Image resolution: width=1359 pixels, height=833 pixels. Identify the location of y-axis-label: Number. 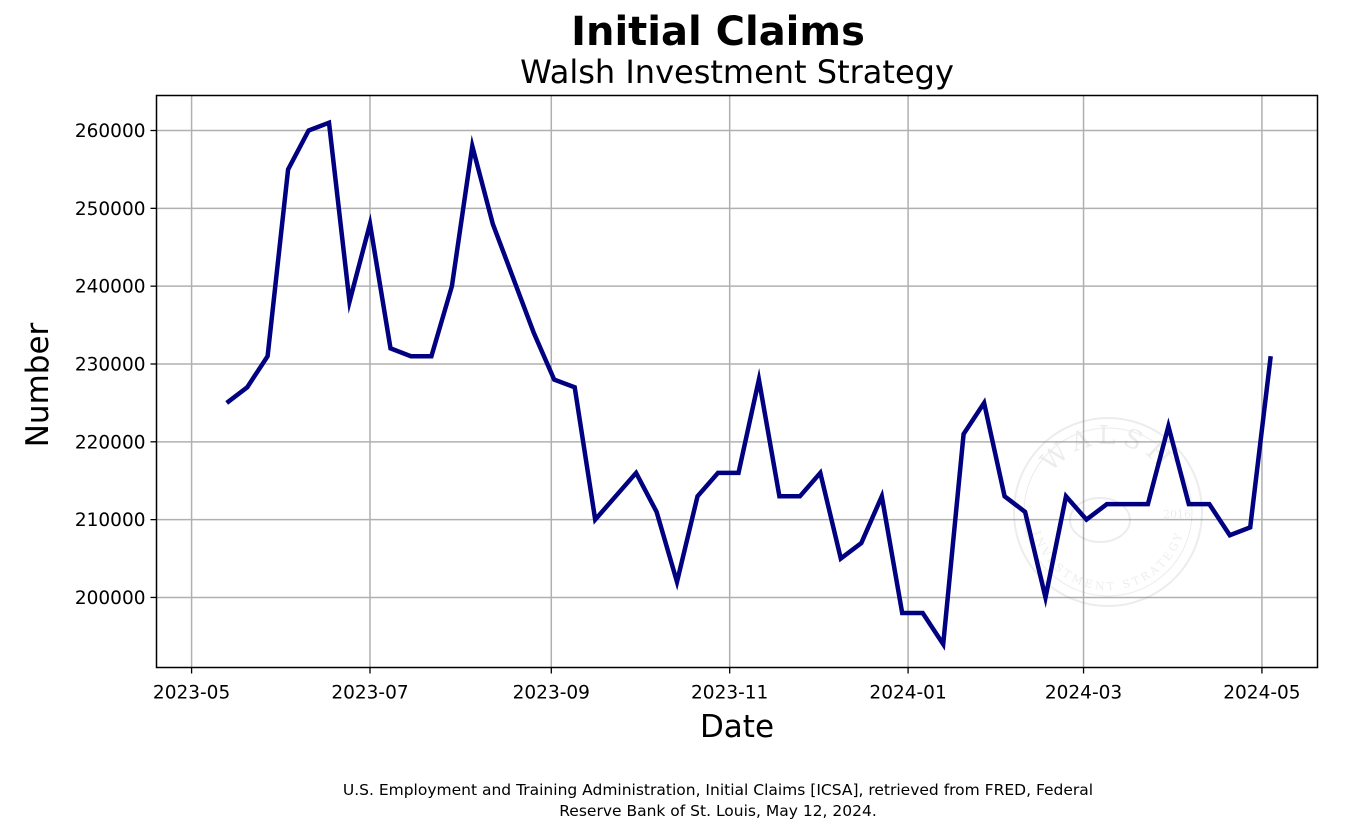
(38, 384).